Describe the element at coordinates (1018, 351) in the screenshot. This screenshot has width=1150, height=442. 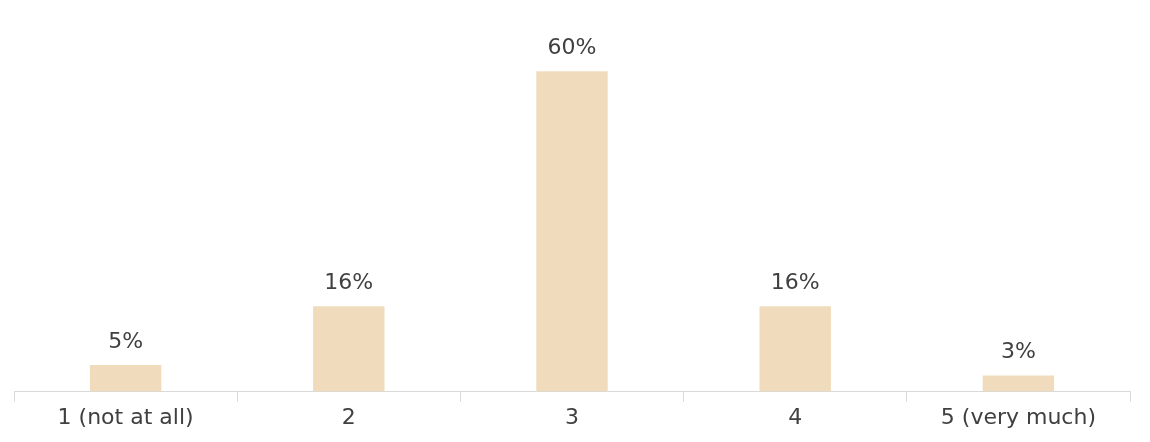
I see `data-label: 3%` at that location.